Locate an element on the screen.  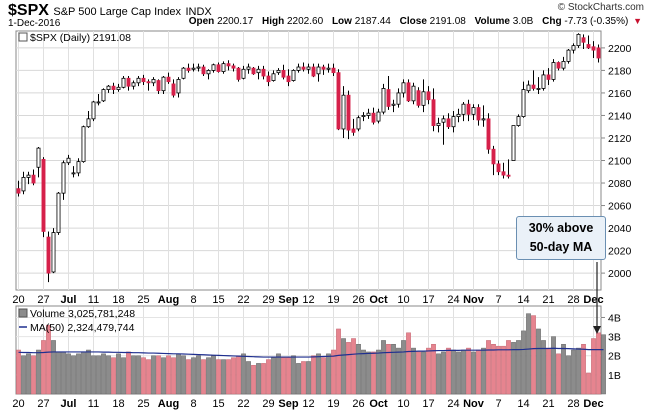
exchange-code: INDX is located at coordinates (198, 12).